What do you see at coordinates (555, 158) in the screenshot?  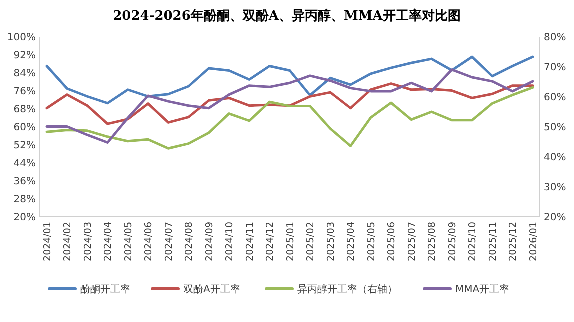 I see `y2-tick-label: 40%` at bounding box center [555, 158].